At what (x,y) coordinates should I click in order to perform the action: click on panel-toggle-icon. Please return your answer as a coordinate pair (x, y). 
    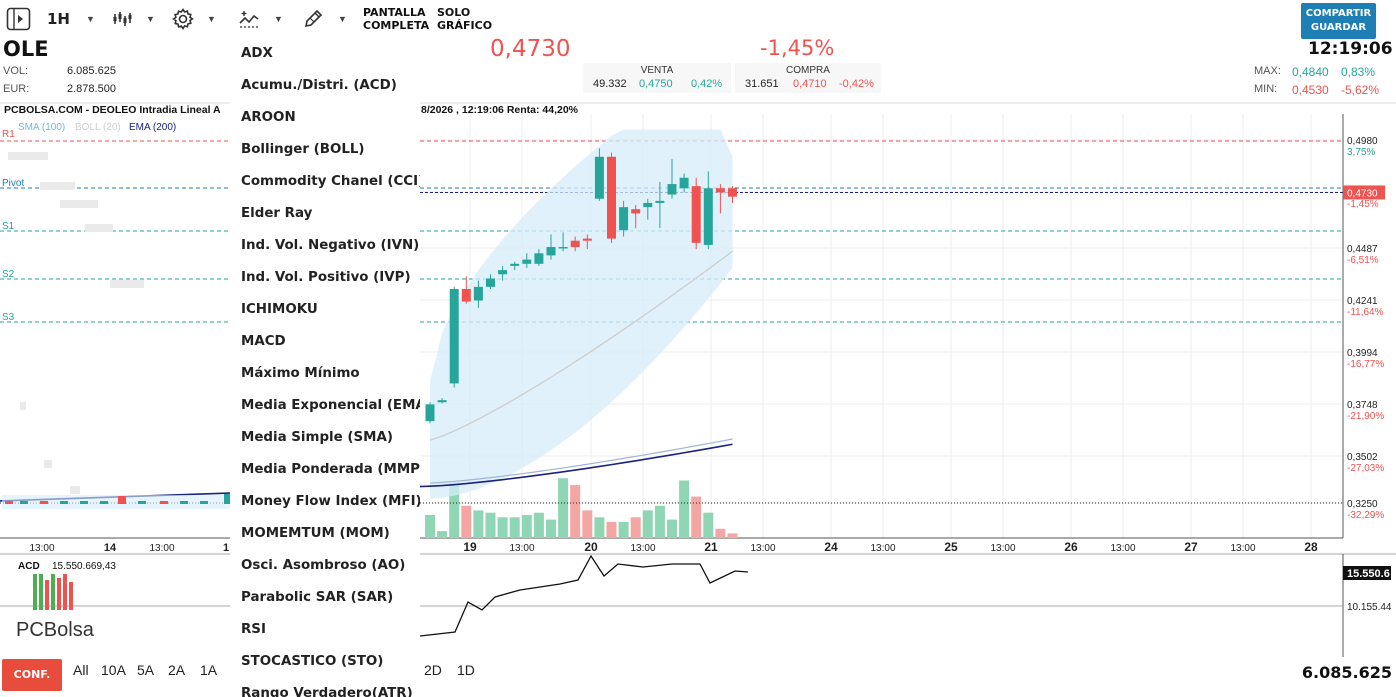
    Looking at the image, I should click on (18, 19).